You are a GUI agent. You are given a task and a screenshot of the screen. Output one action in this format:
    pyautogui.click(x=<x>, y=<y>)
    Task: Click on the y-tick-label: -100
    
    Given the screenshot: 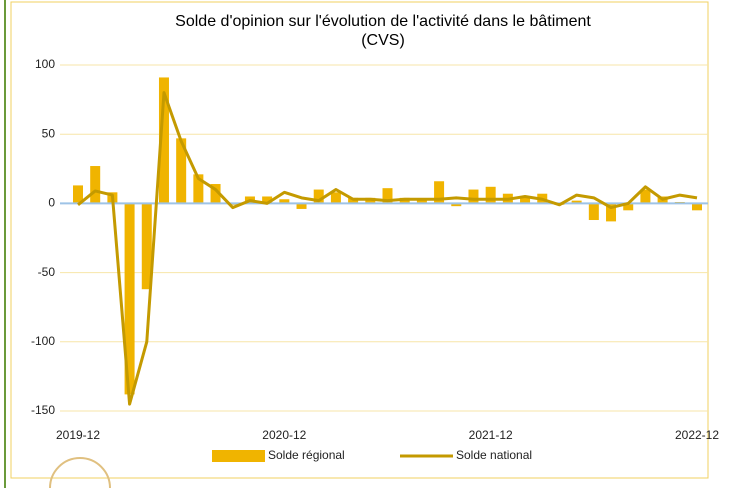 What is the action you would take?
    pyautogui.click(x=43, y=341)
    